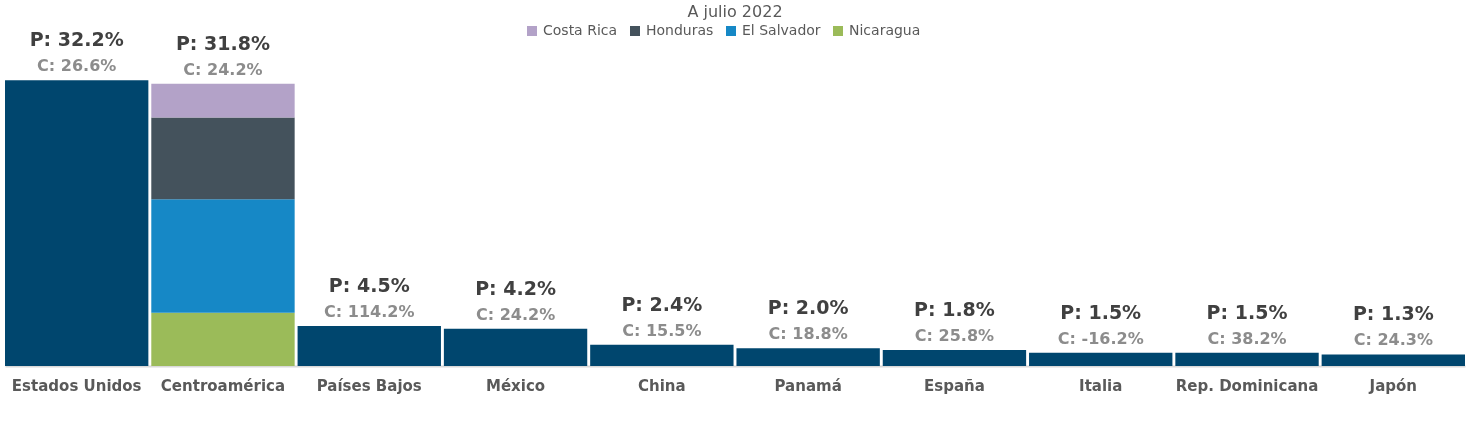 Image resolution: width=1480 pixels, height=431 pixels. I want to click on x-tick-label: Panamá, so click(808, 385).